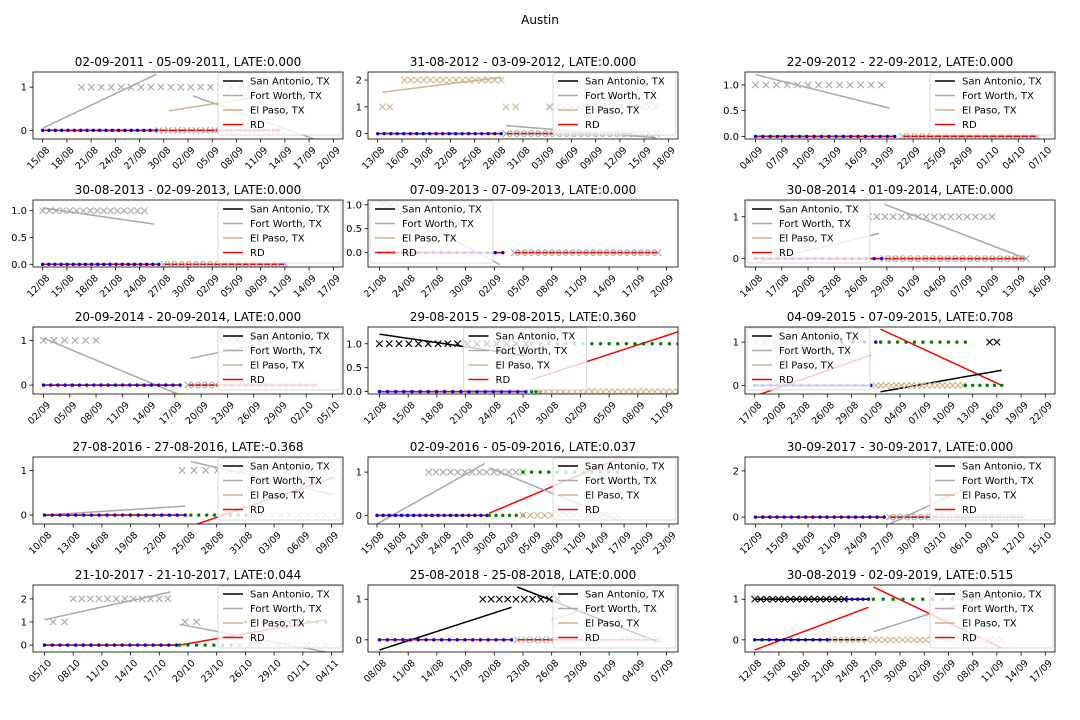  Describe the element at coordinates (523, 575) in the screenshot. I see `subplot-title: 25-08-2018 - 25-08-2018, LATE:0.000` at that location.